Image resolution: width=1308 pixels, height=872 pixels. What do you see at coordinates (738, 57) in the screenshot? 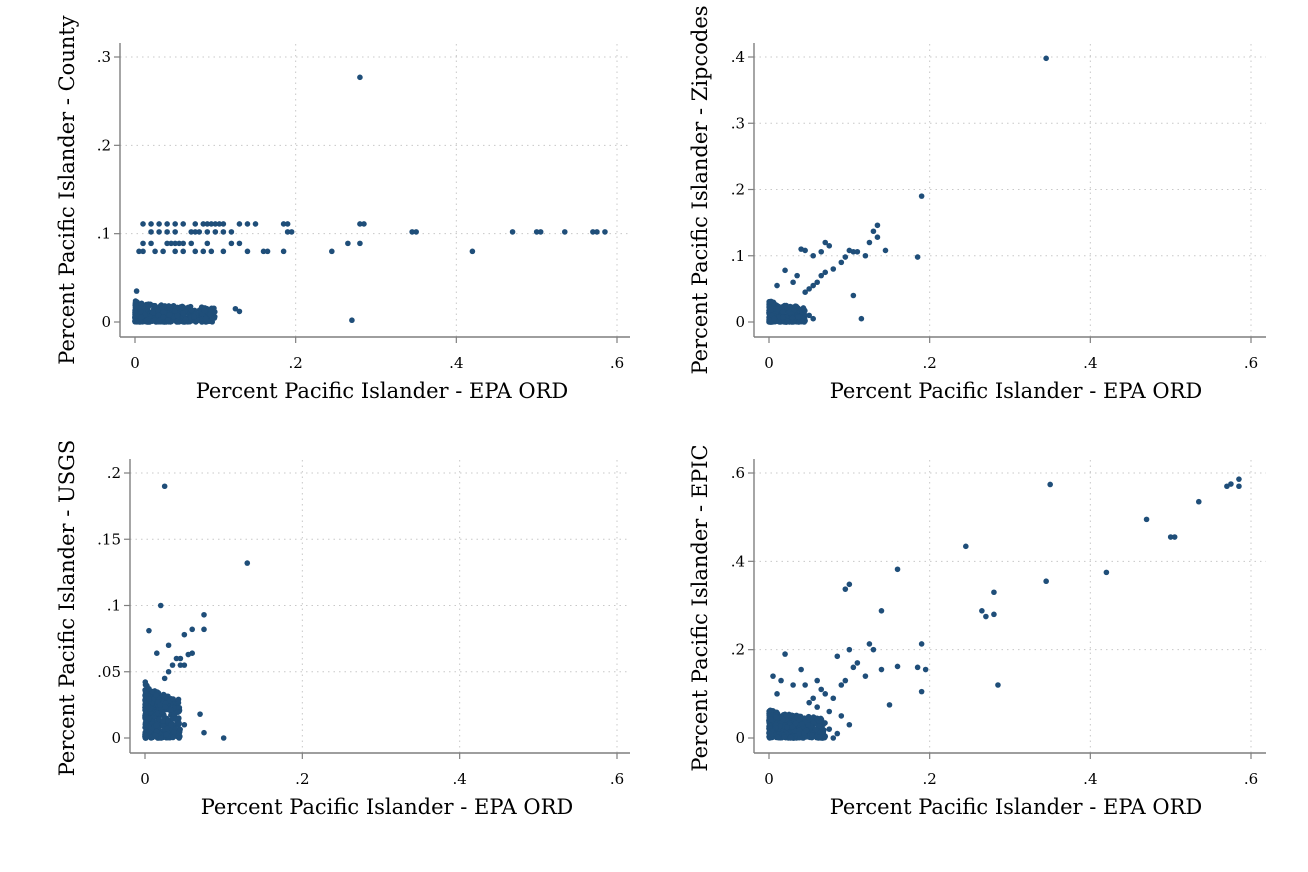
I see `y-tick-label: .4` at bounding box center [738, 57].